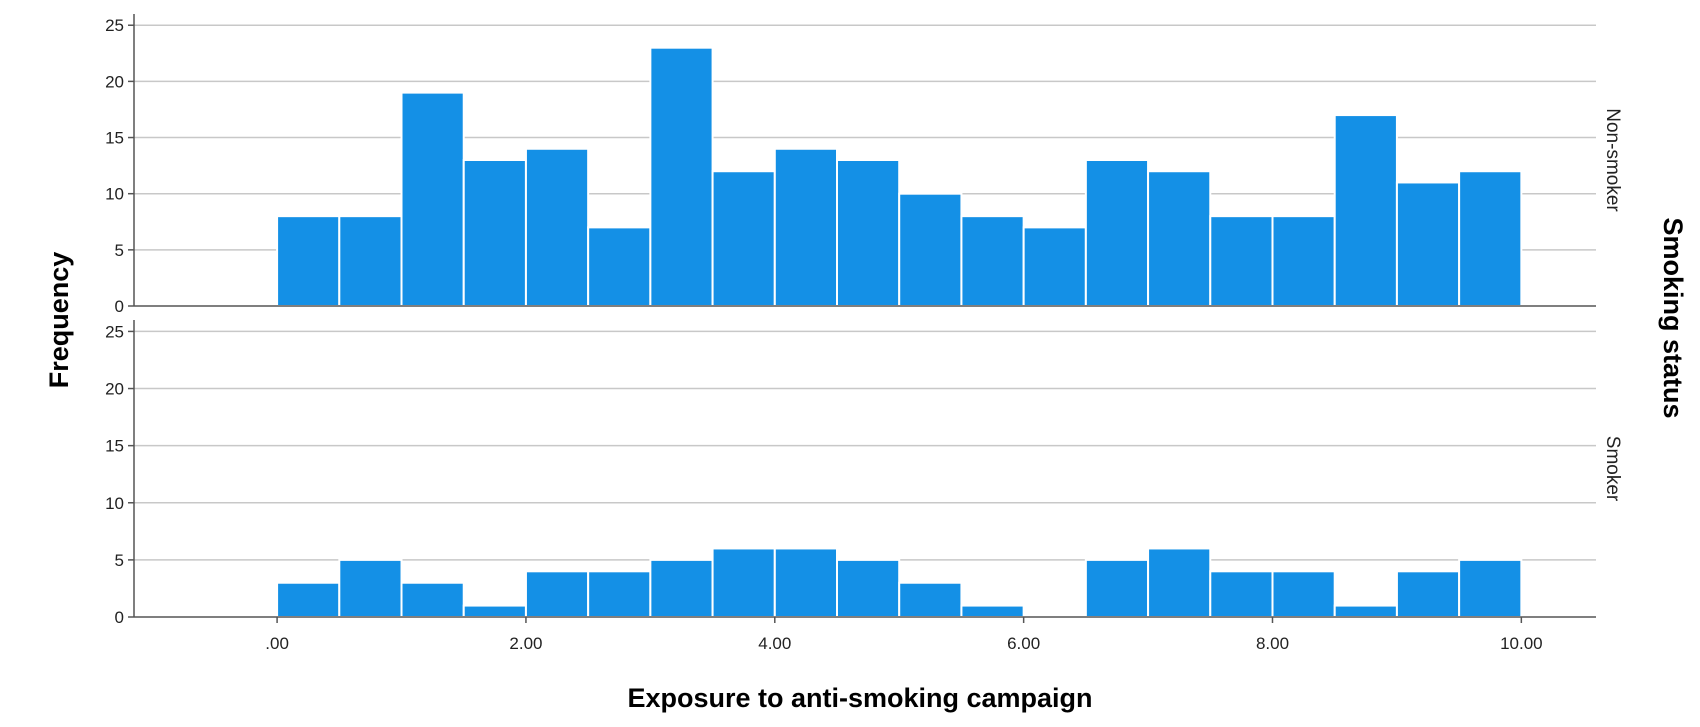  Describe the element at coordinates (277, 643) in the screenshot. I see `x-tick-label: .00` at that location.